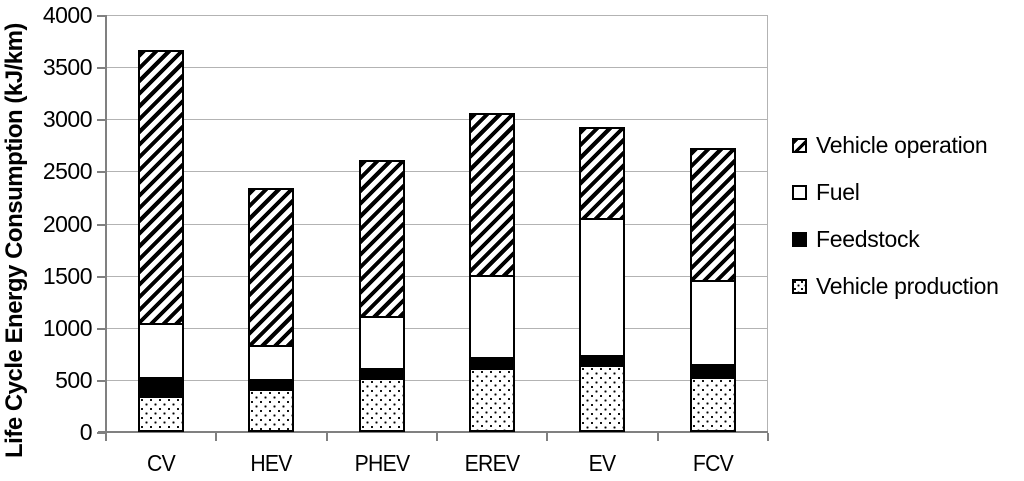 The image size is (1024, 481). What do you see at coordinates (67, 171) in the screenshot?
I see `y-tick-label-2500: 2500` at bounding box center [67, 171].